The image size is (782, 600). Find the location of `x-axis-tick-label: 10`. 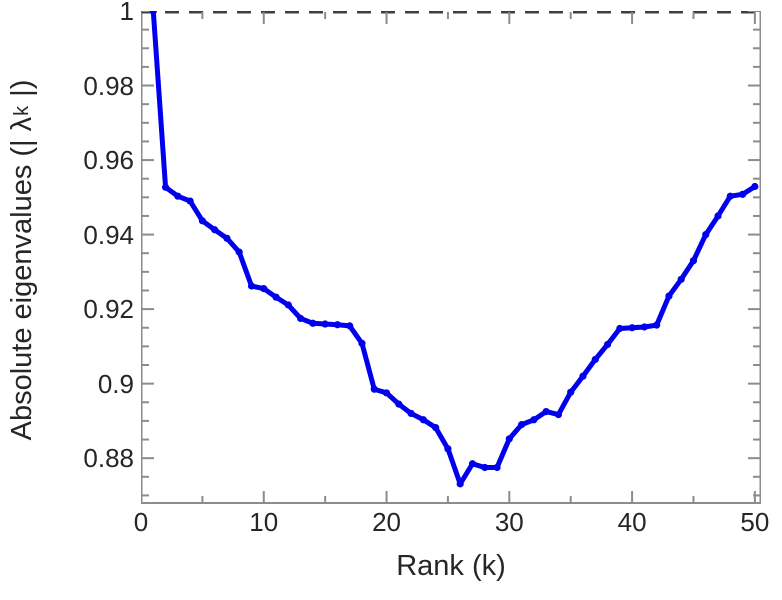

x-axis-tick-label: 10 is located at coordinates (264, 522).